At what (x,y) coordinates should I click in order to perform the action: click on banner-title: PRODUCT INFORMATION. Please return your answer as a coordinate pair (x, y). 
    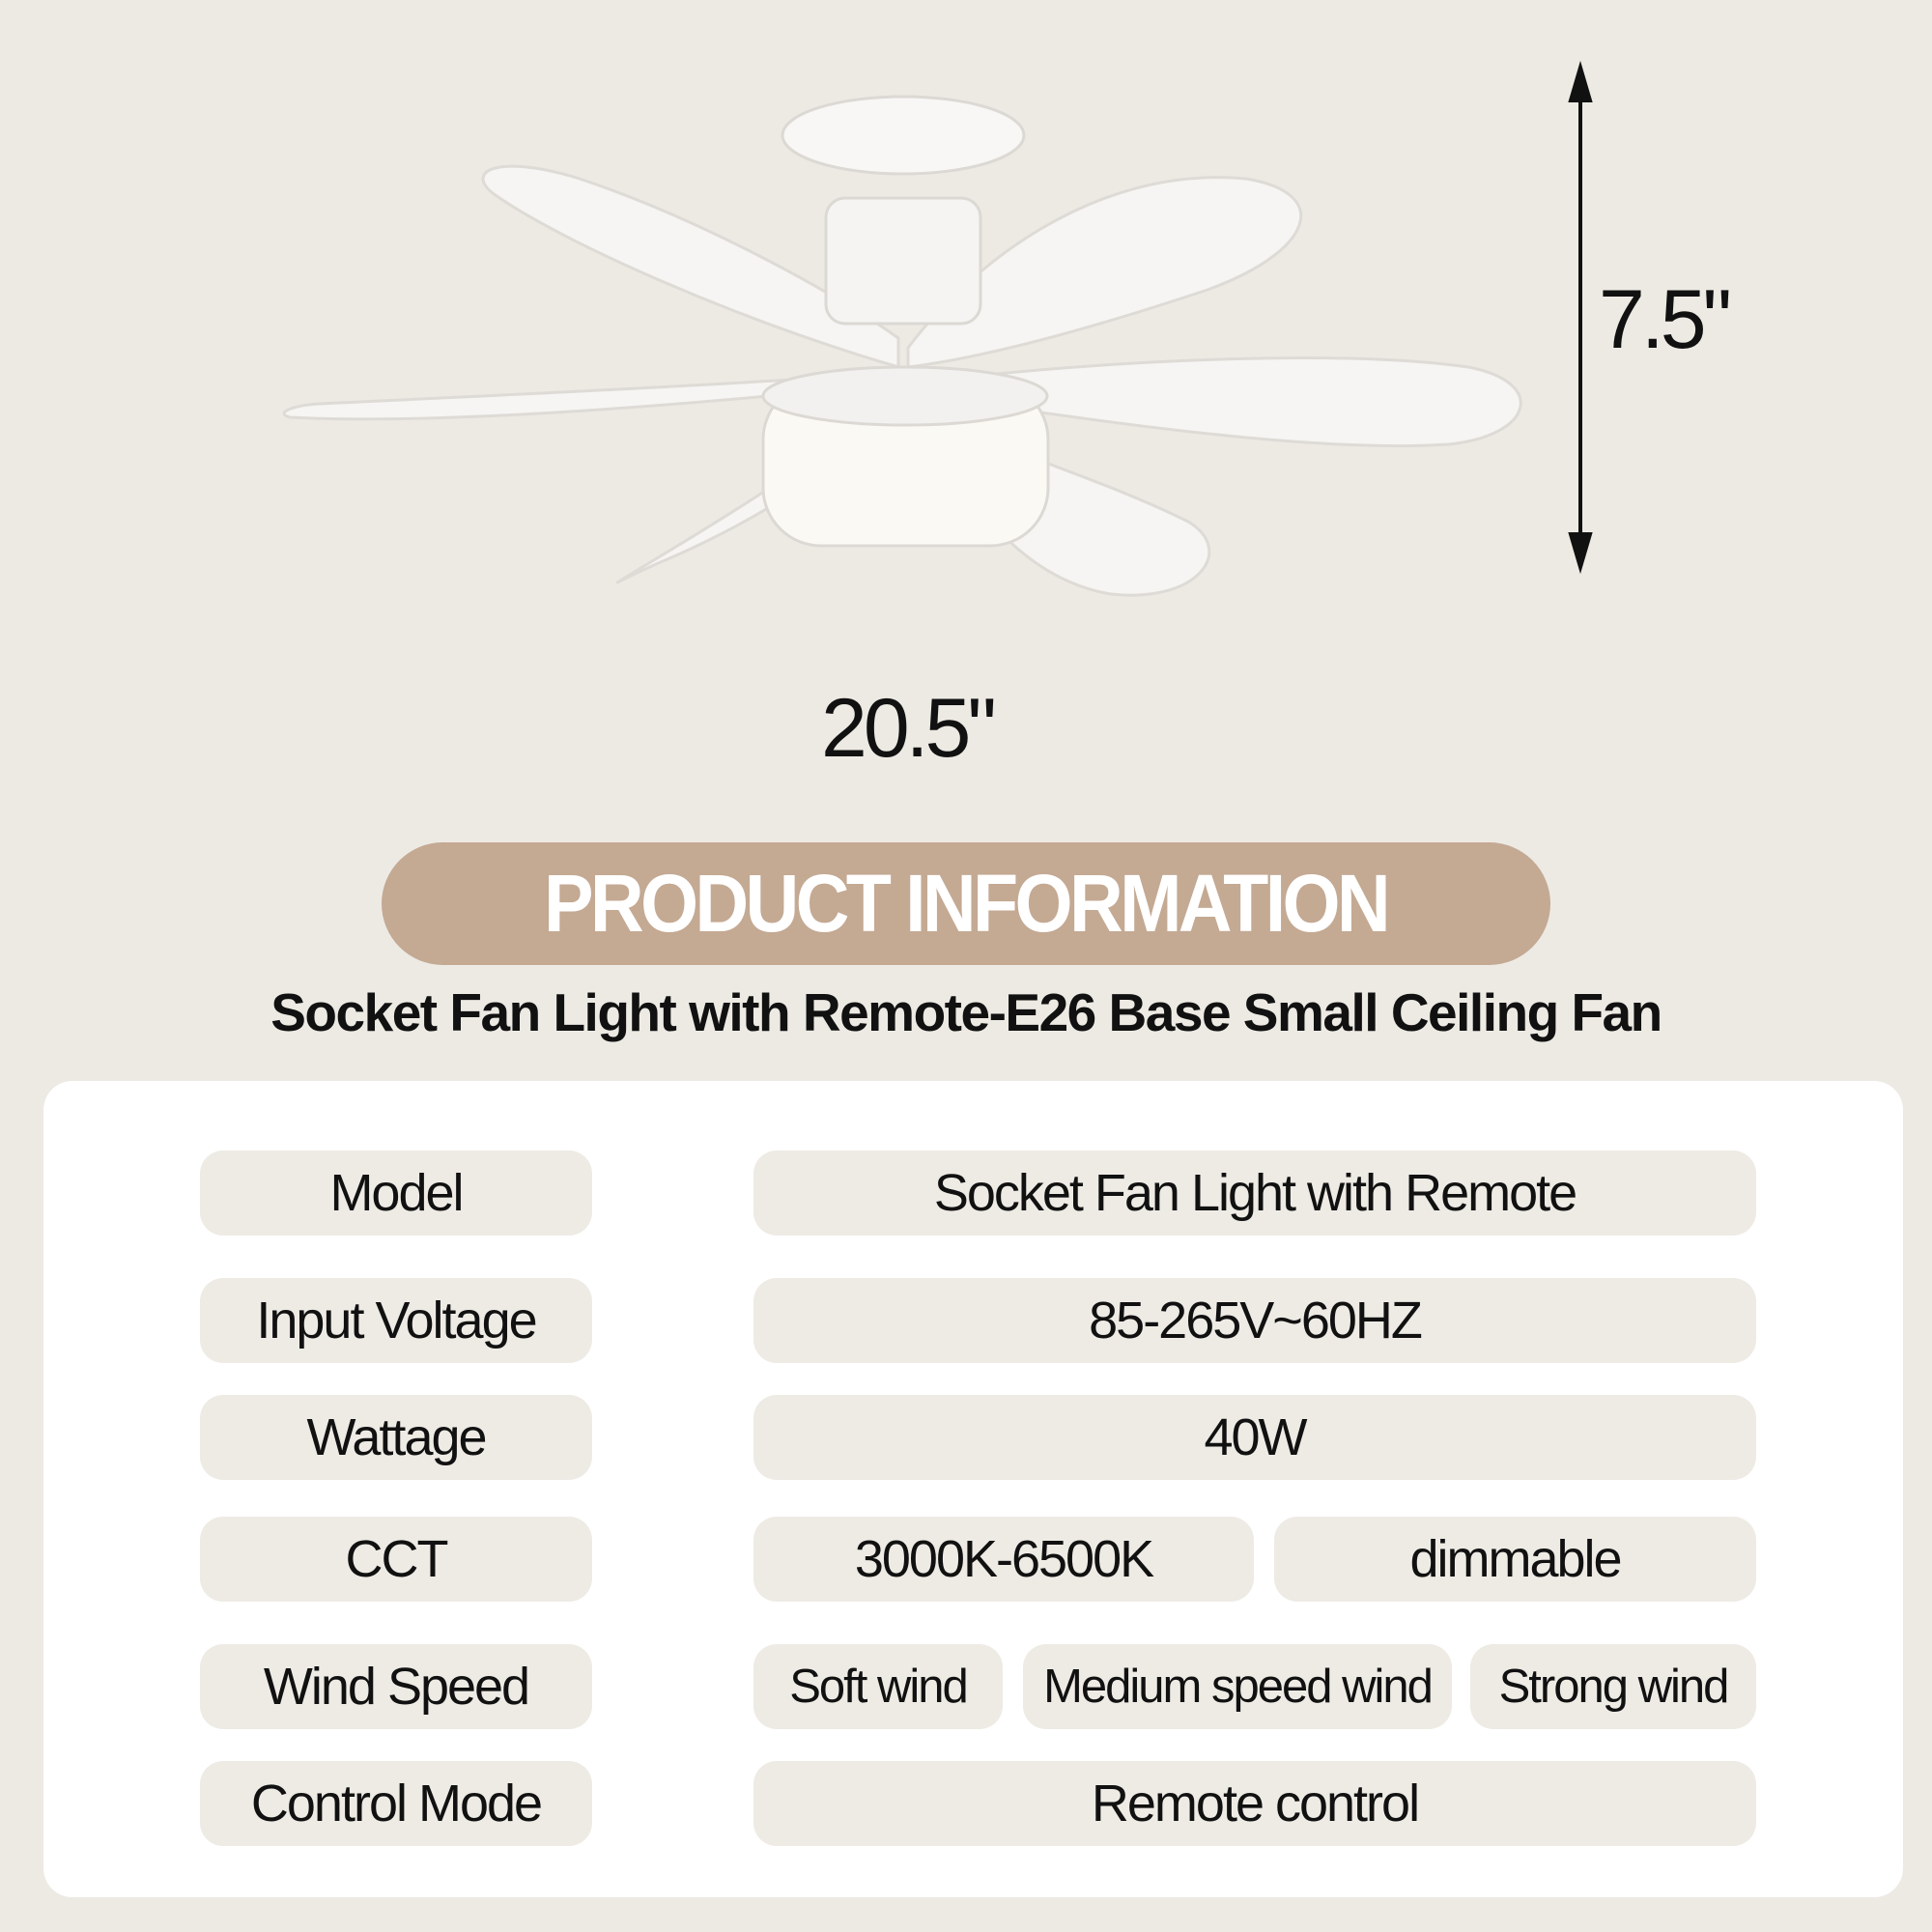
    Looking at the image, I should click on (967, 903).